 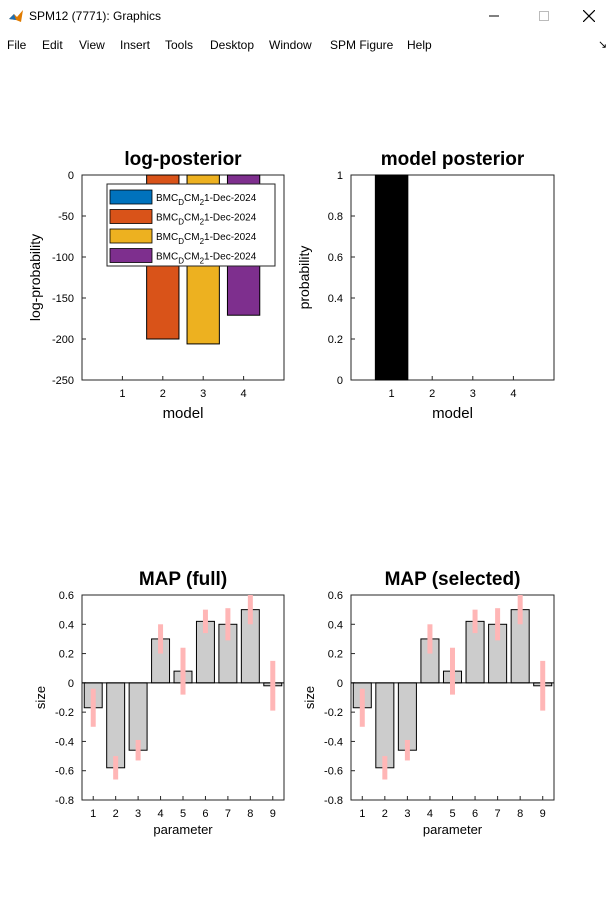 What do you see at coordinates (205, 814) in the screenshot?
I see `chart3-xtick-label: 6` at bounding box center [205, 814].